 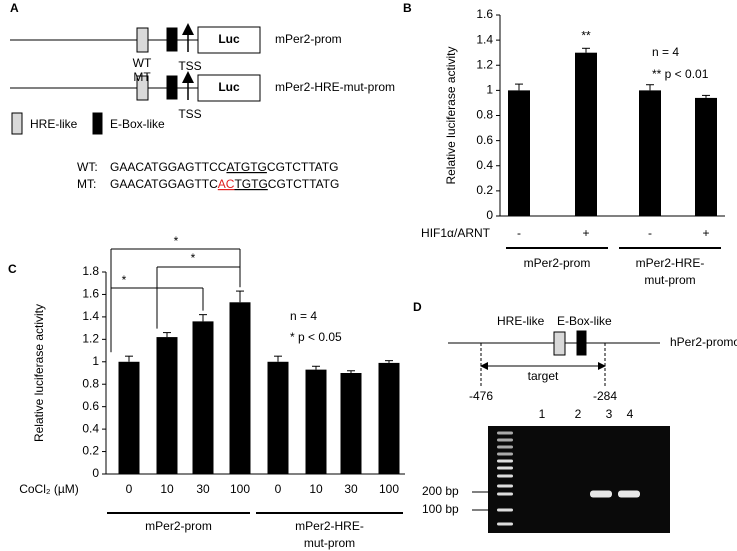 What do you see at coordinates (489, 90) in the screenshot?
I see `y-tick-label: 1` at bounding box center [489, 90].